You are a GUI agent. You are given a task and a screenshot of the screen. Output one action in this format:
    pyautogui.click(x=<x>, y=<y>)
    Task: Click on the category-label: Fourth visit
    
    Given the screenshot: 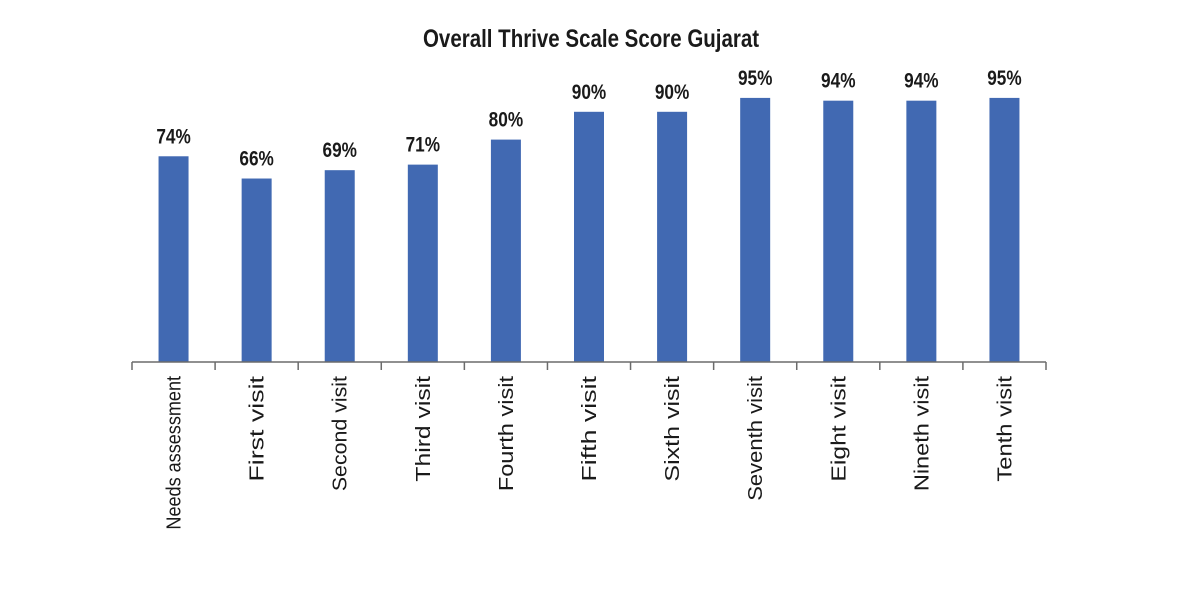 What is the action you would take?
    pyautogui.click(x=507, y=433)
    